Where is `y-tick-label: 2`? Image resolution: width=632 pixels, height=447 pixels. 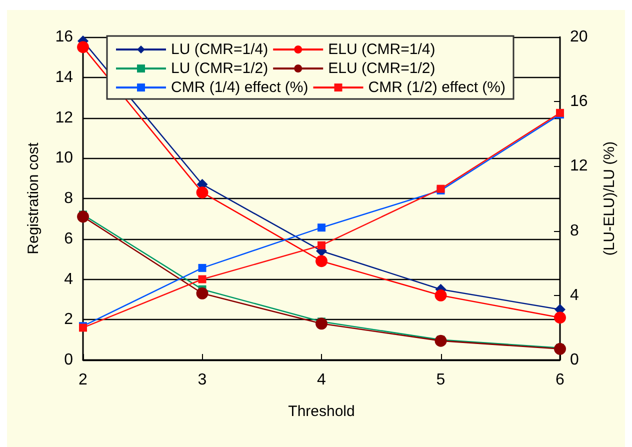 y-tick-label: 2 is located at coordinates (69, 319).